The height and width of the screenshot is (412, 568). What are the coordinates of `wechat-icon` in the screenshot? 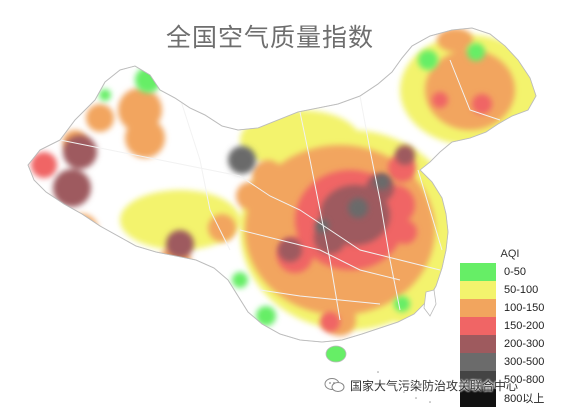 It's located at (334, 385).